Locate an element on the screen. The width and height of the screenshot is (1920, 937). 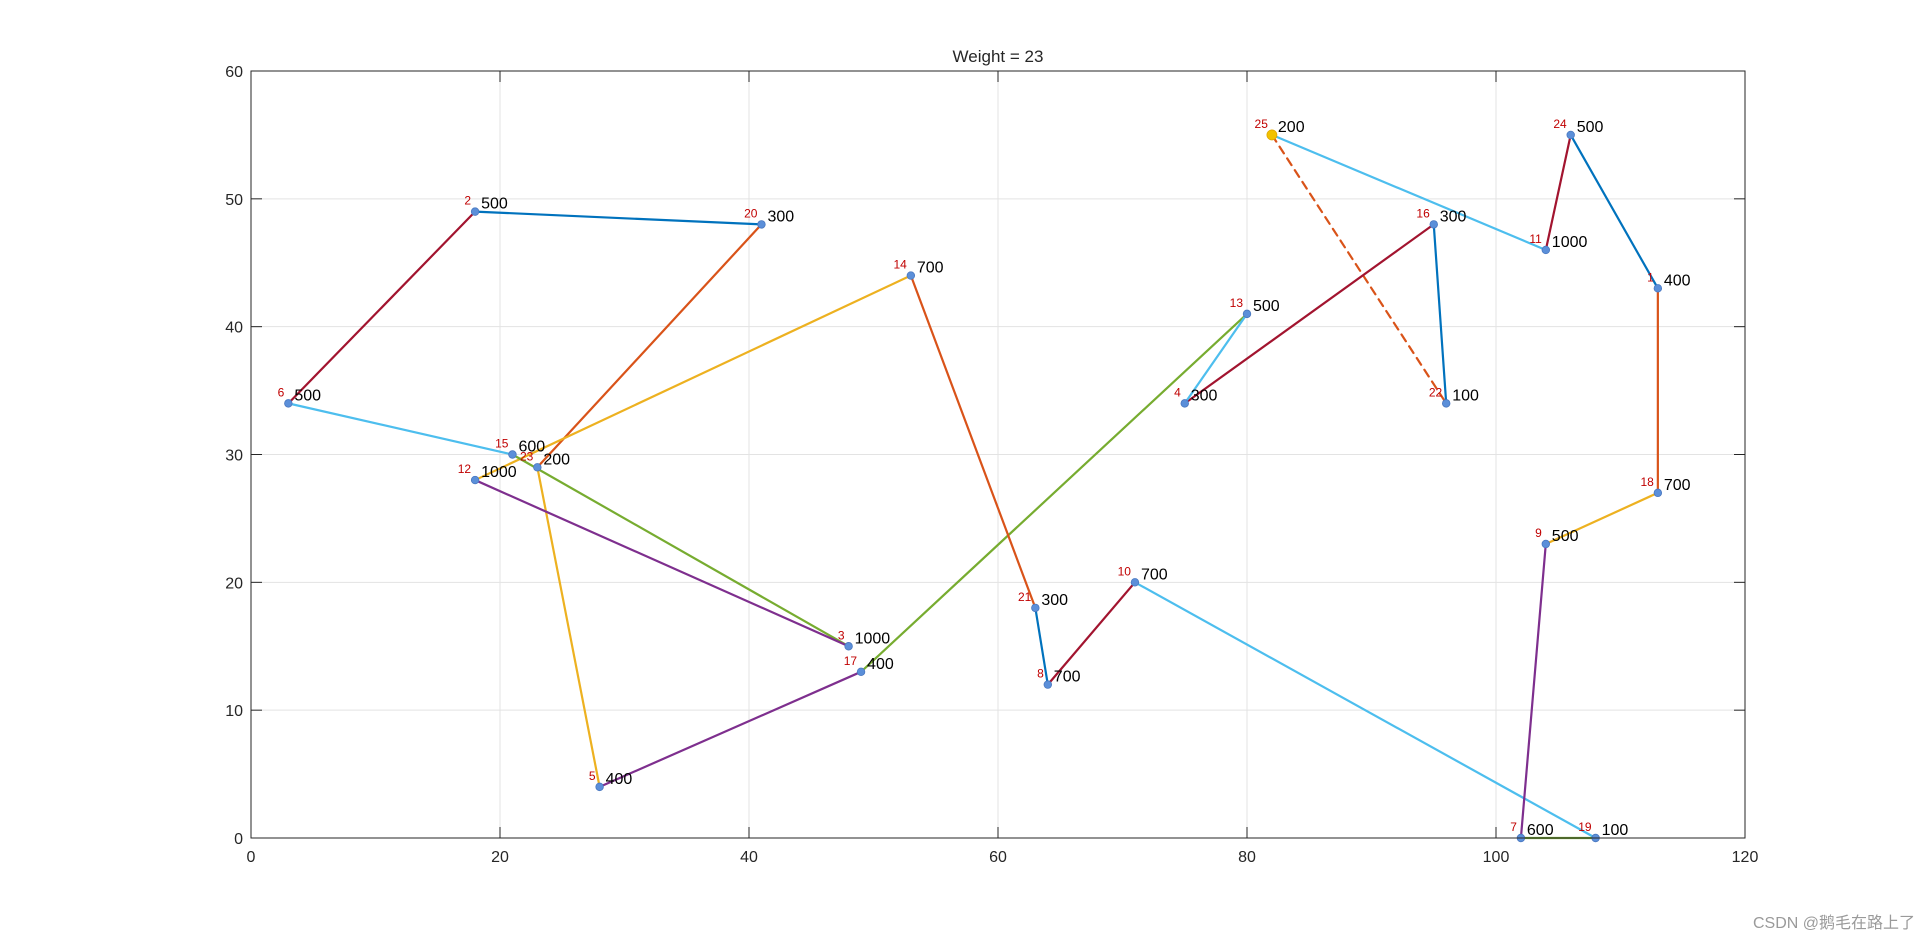
node-value-label-25: 200 is located at coordinates (1291, 127).